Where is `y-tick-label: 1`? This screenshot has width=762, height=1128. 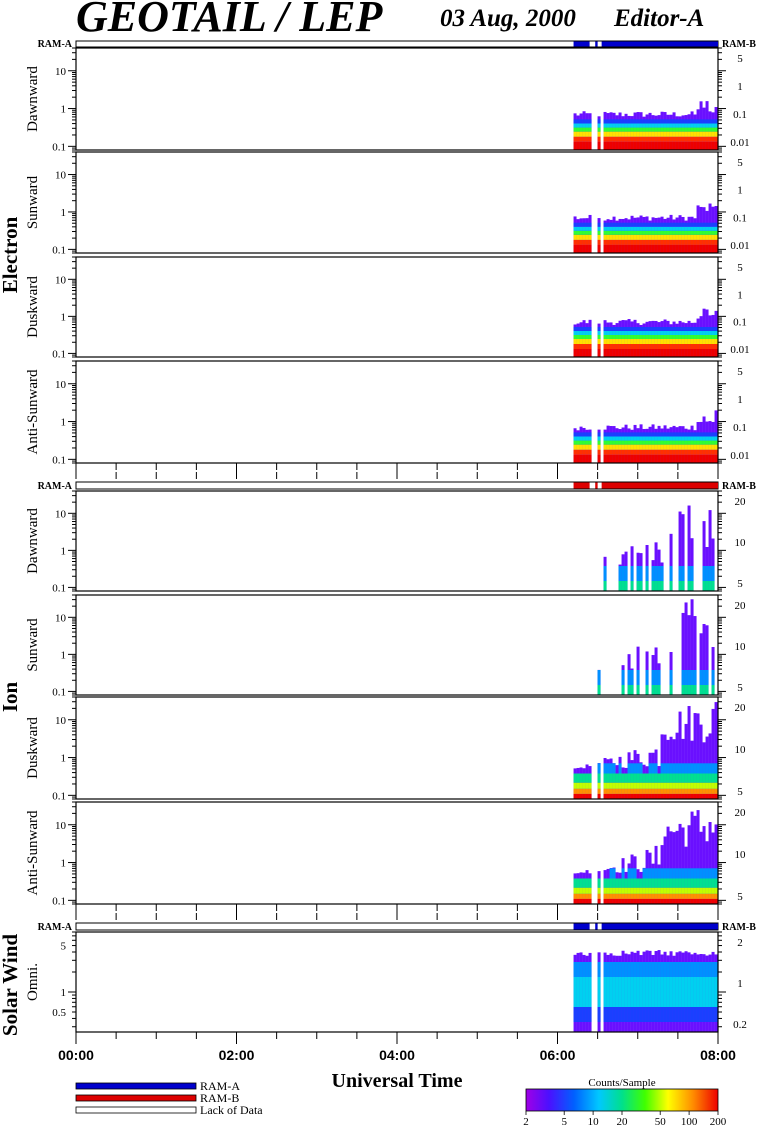 y-tick-label: 1 is located at coordinates (64, 655).